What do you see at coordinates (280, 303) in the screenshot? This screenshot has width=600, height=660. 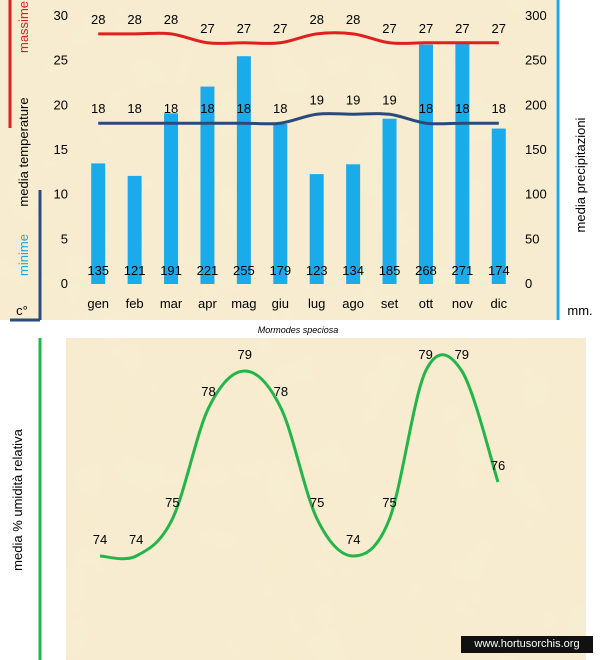 I see `month-label: giu` at bounding box center [280, 303].